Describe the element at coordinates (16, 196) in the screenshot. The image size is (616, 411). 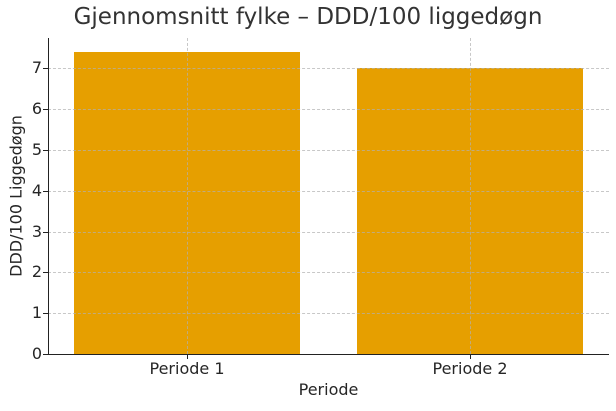
I see `y-axis-label: DDD/100 Liggedøgn` at that location.